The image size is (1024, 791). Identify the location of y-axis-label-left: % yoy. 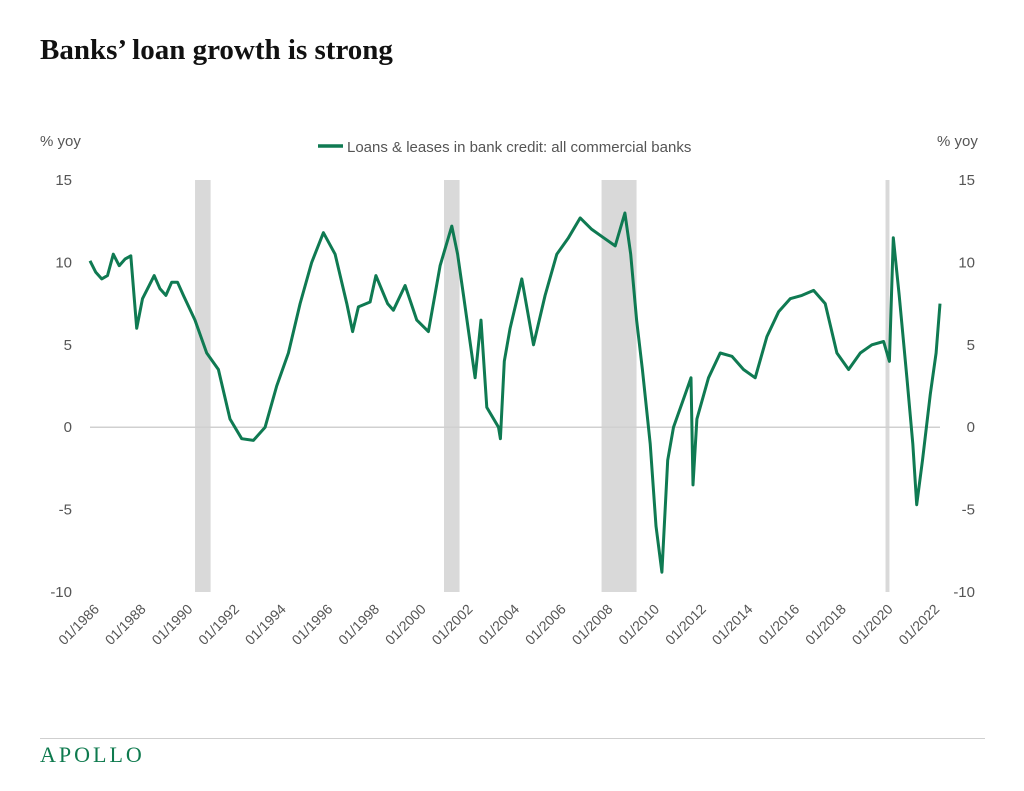
(60, 141).